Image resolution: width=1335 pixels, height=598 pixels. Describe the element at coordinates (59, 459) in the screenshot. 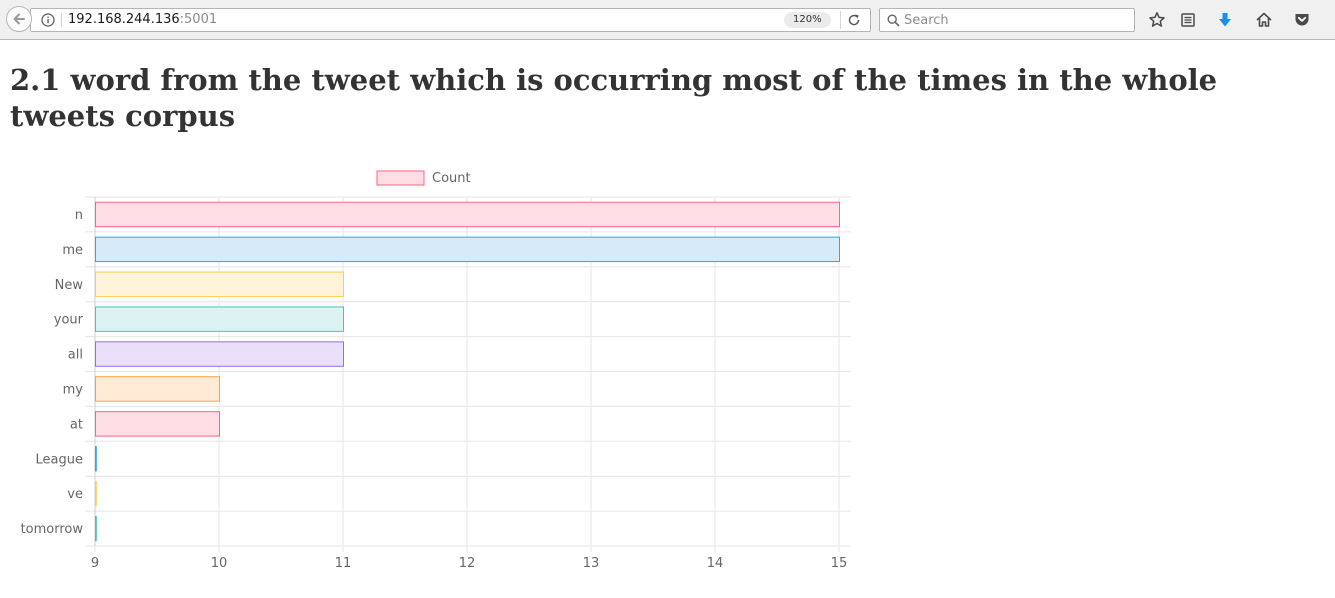

I see `y-tick-label: League` at that location.